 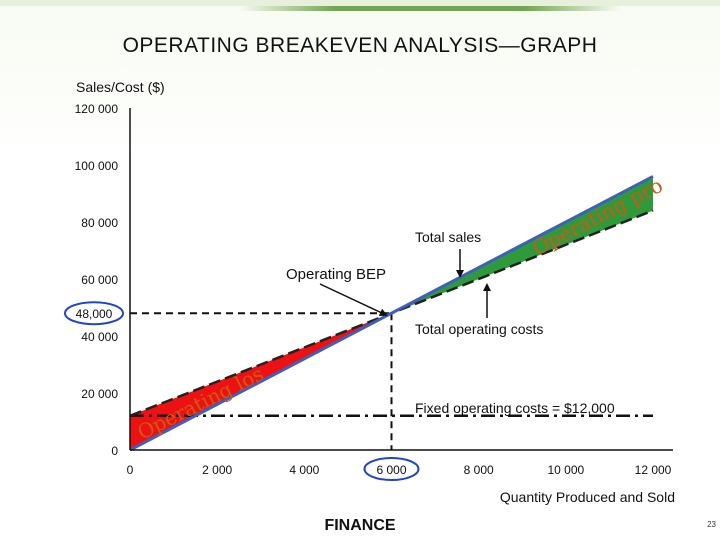 What do you see at coordinates (130, 470) in the screenshot?
I see `x-tick-label: 0` at bounding box center [130, 470].